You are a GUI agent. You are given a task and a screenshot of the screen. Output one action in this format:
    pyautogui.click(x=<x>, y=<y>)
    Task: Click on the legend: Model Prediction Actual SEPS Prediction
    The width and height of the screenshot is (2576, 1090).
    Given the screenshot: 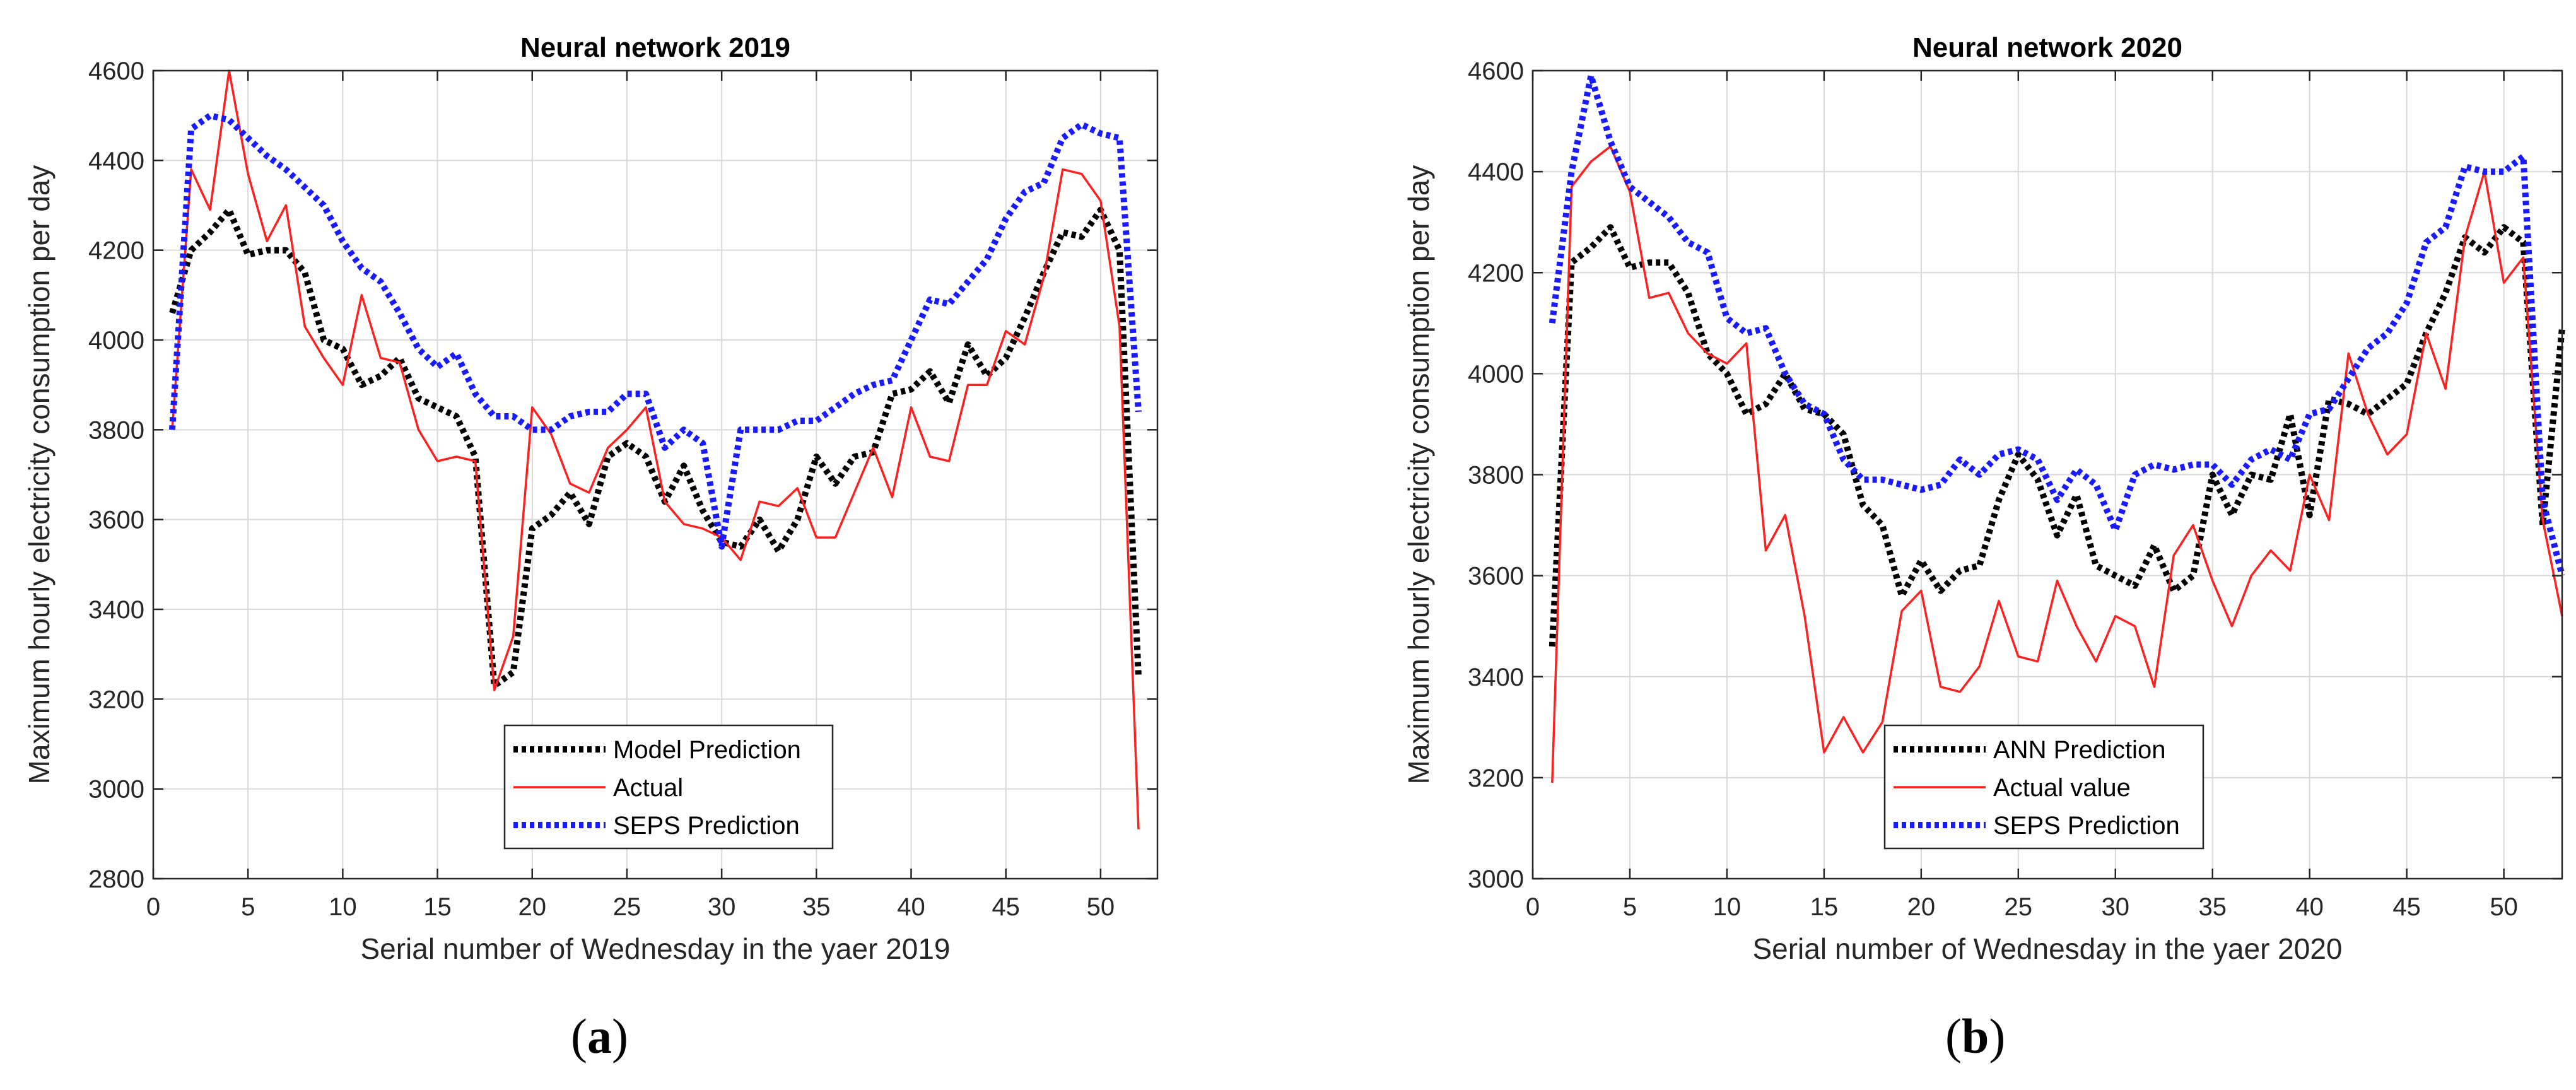 What is the action you would take?
    pyautogui.click(x=668, y=787)
    